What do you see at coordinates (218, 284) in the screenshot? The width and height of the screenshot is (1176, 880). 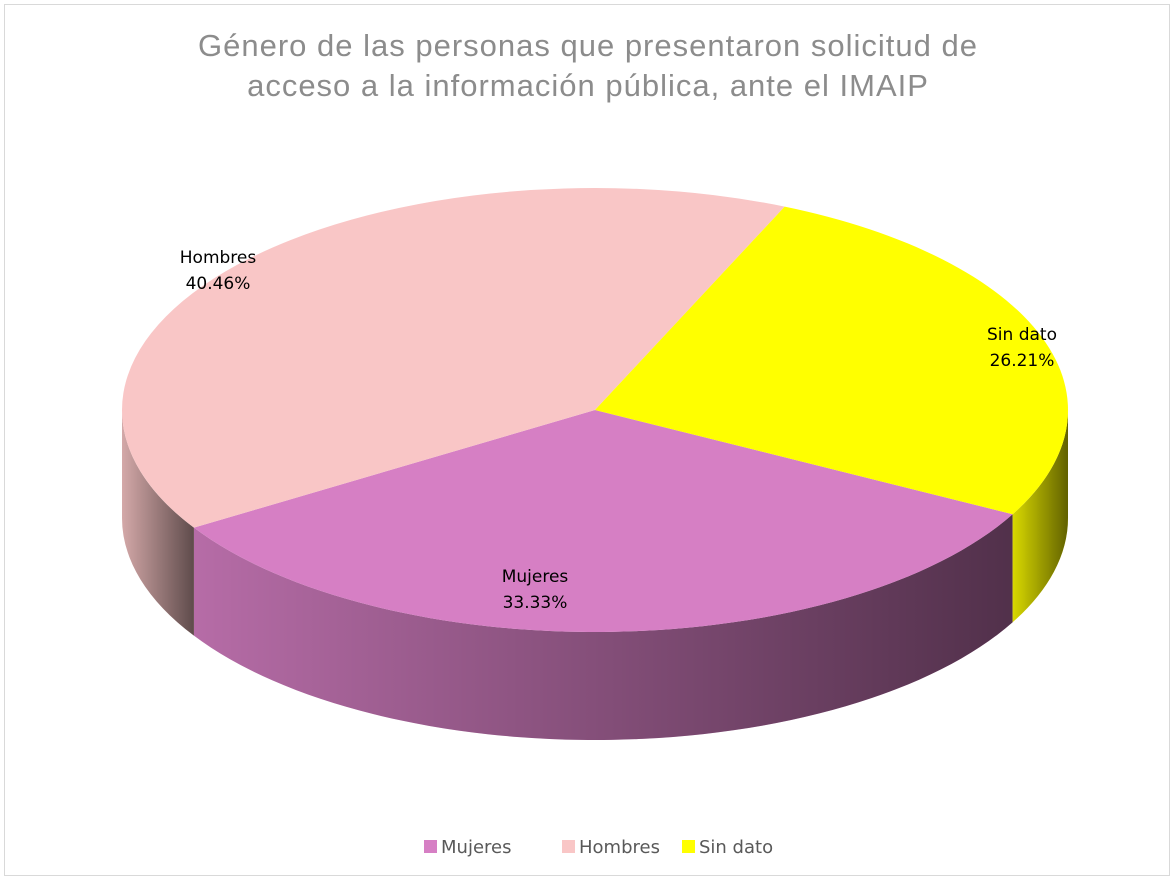 I see `data-label-value: 40.46%` at bounding box center [218, 284].